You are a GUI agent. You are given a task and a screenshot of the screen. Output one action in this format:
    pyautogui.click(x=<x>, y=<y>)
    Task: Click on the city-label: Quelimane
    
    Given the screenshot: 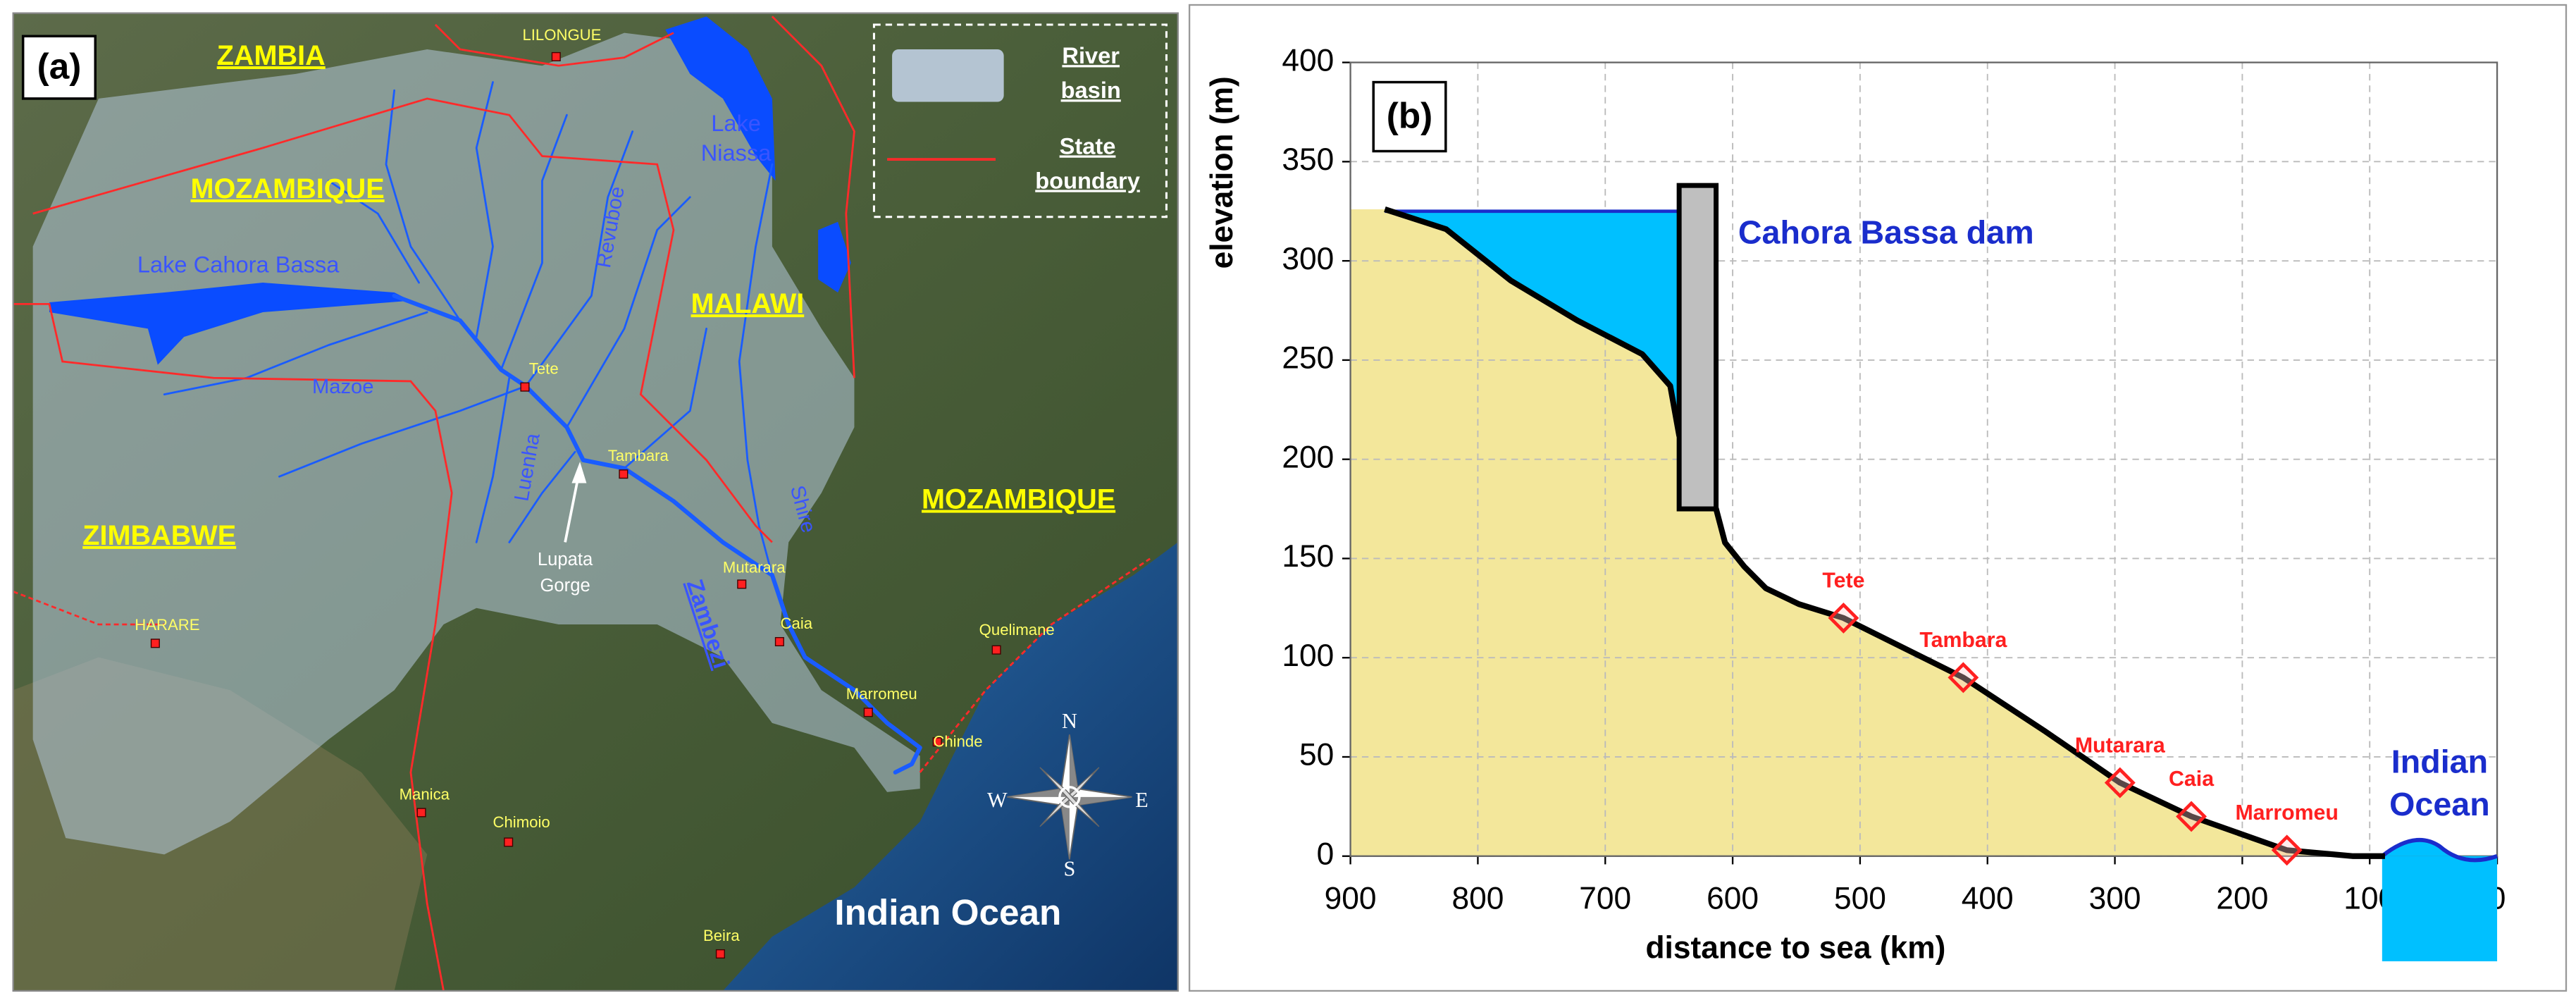 What is the action you would take?
    pyautogui.click(x=1017, y=630)
    